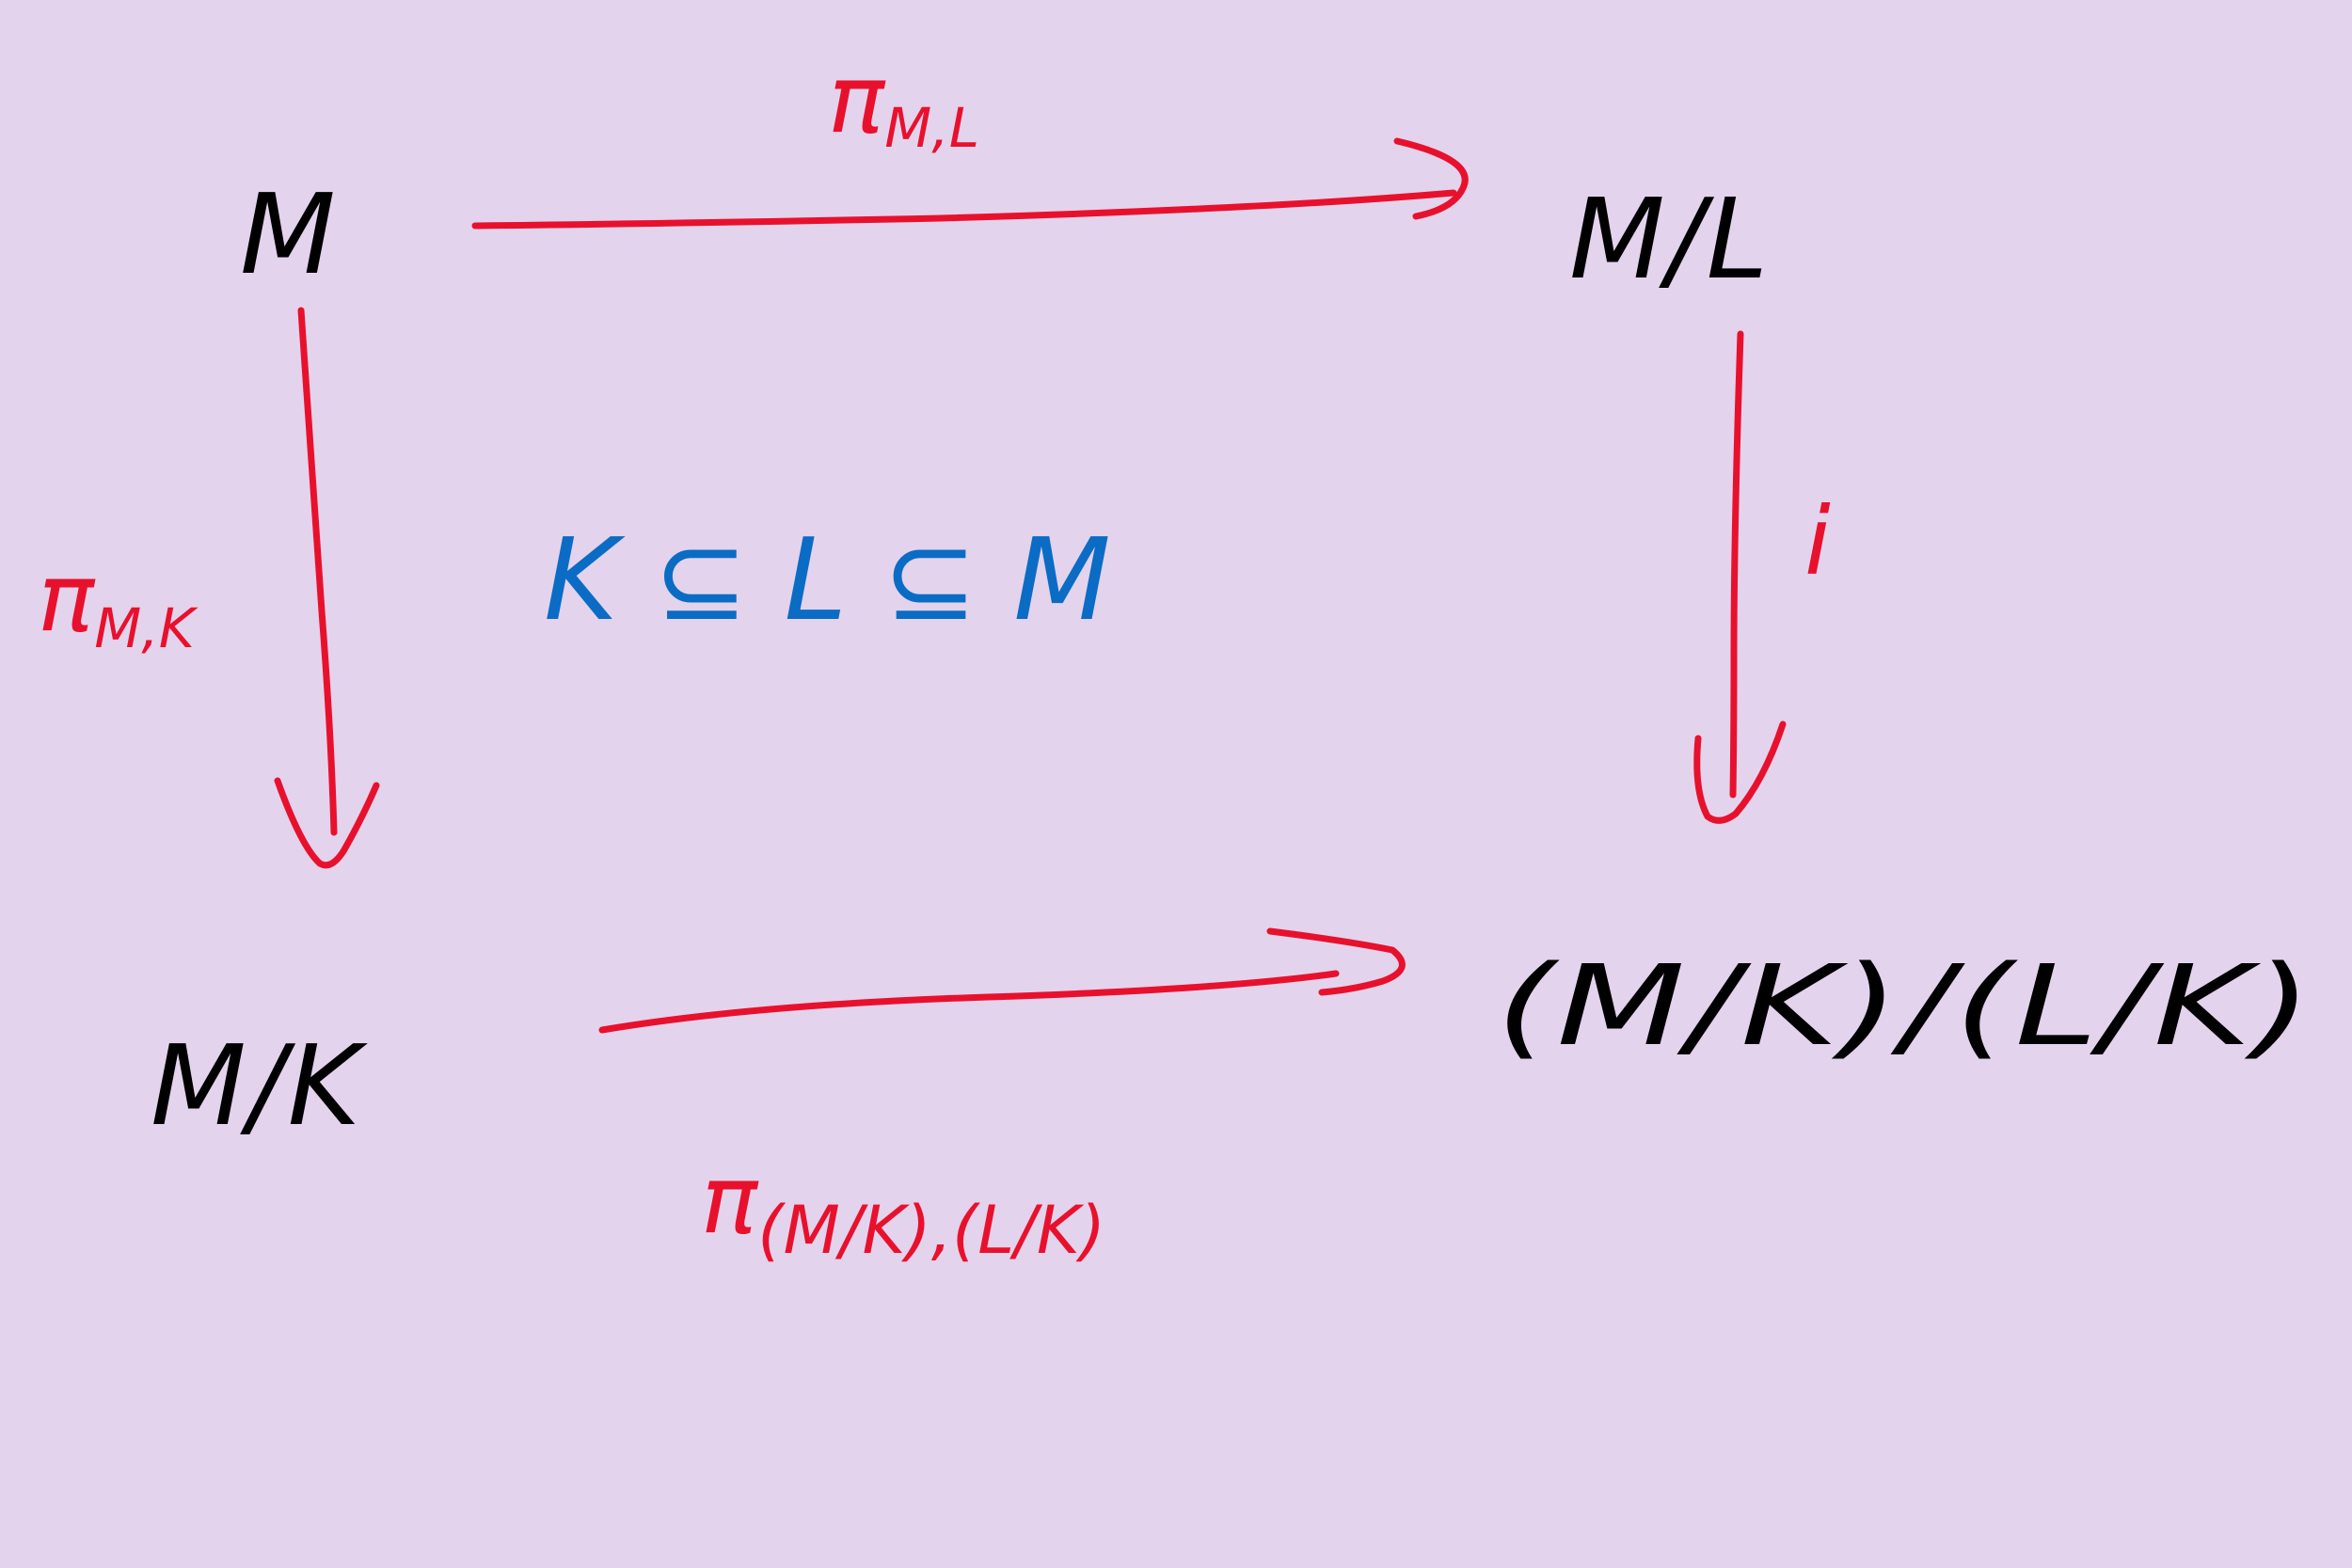  Describe the element at coordinates (931, 128) in the screenshot. I see `arrow-top-subscript: M,L` at that location.